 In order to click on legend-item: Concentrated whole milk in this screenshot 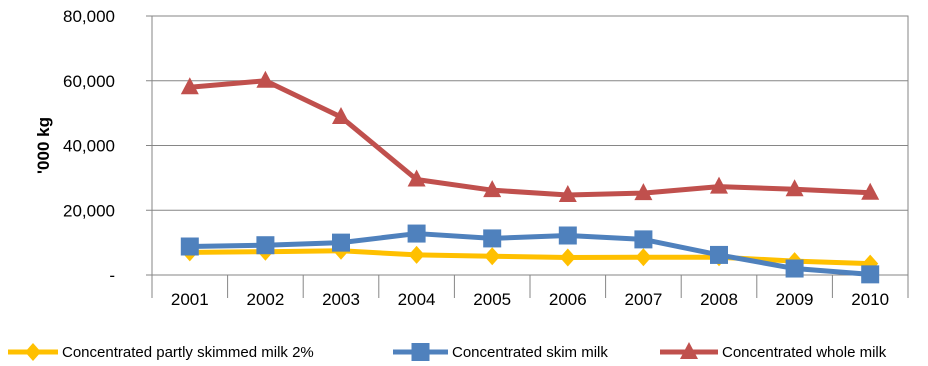, I will do `click(773, 351)`.